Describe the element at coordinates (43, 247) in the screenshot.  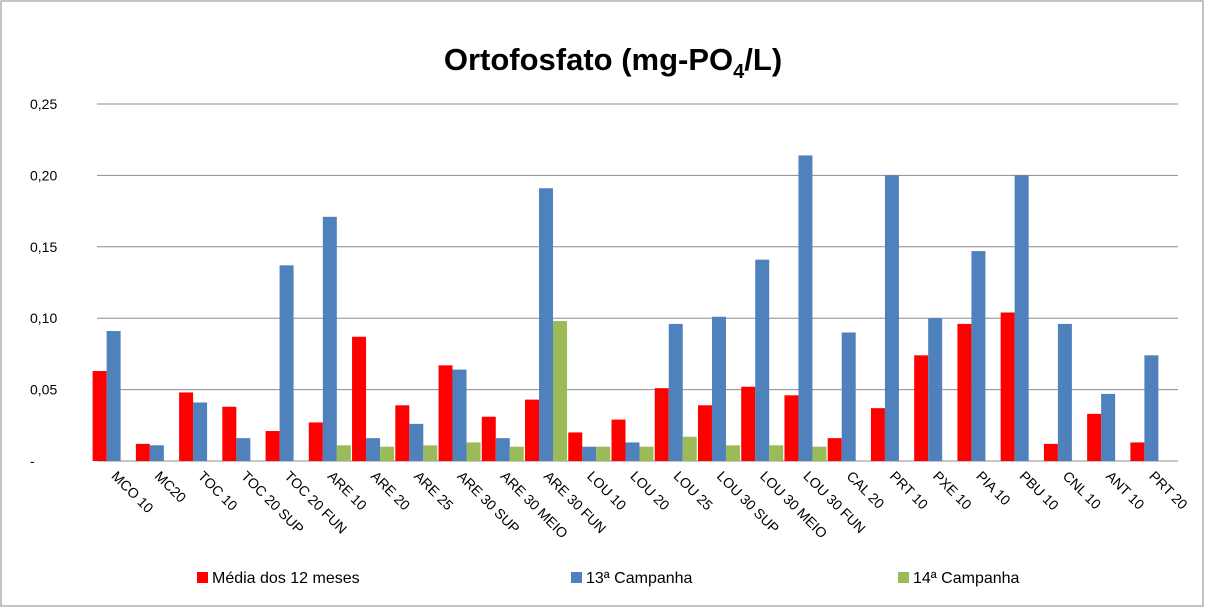
I see `y-tick-label: 0,15` at that location.